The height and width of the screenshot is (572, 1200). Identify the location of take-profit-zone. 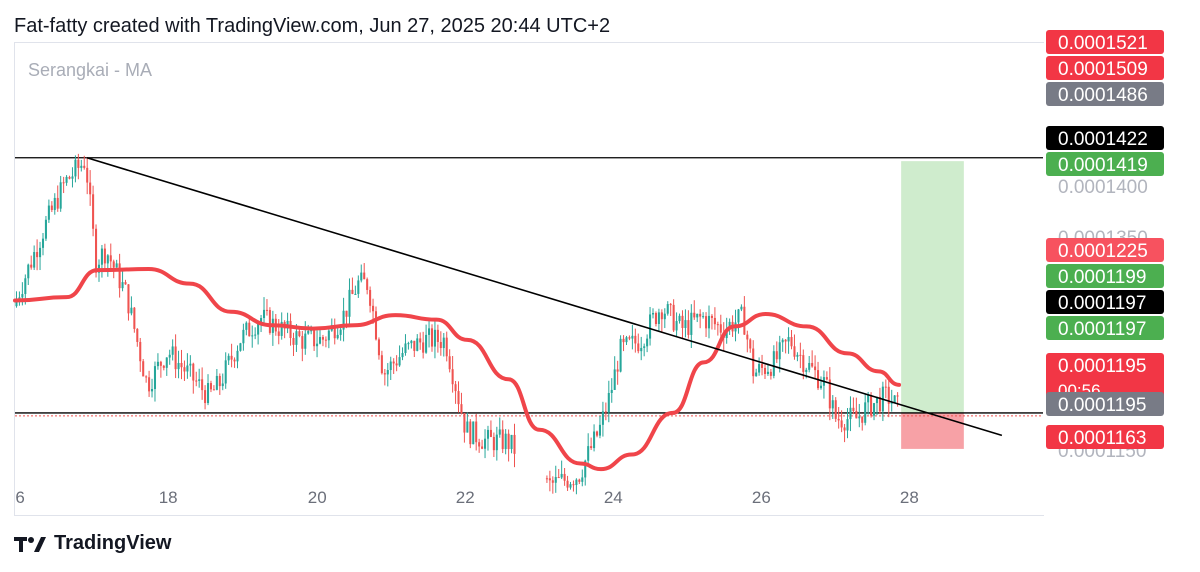
(932, 287).